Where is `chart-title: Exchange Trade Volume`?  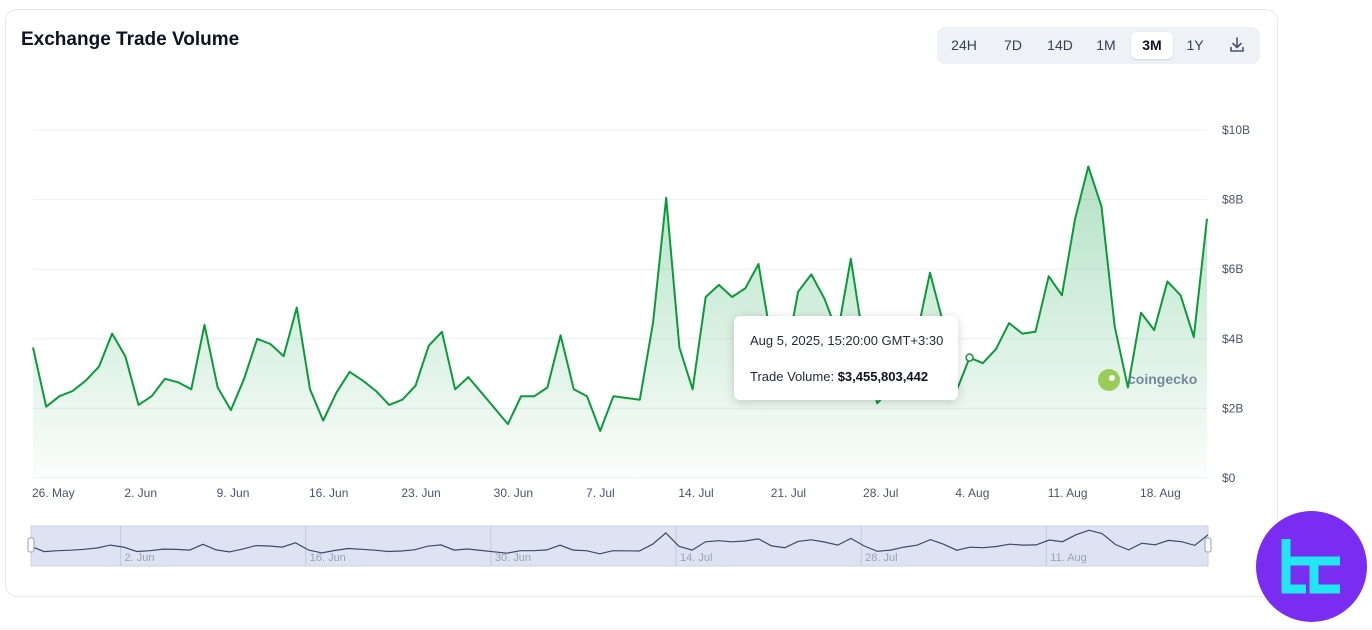 chart-title: Exchange Trade Volume is located at coordinates (130, 39).